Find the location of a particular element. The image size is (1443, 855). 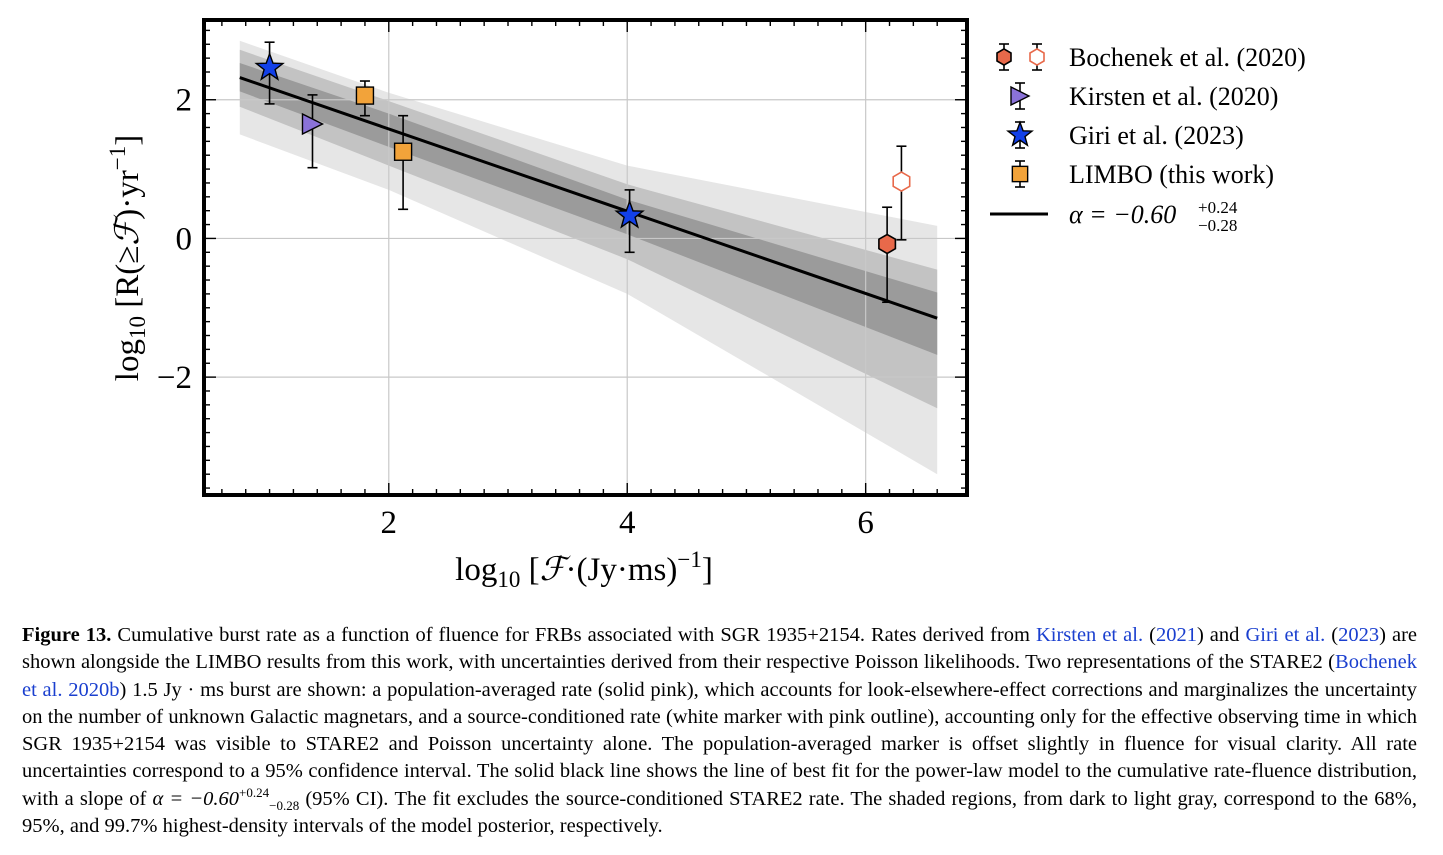

caption-alpha-sub: −0.28 is located at coordinates (284, 805).